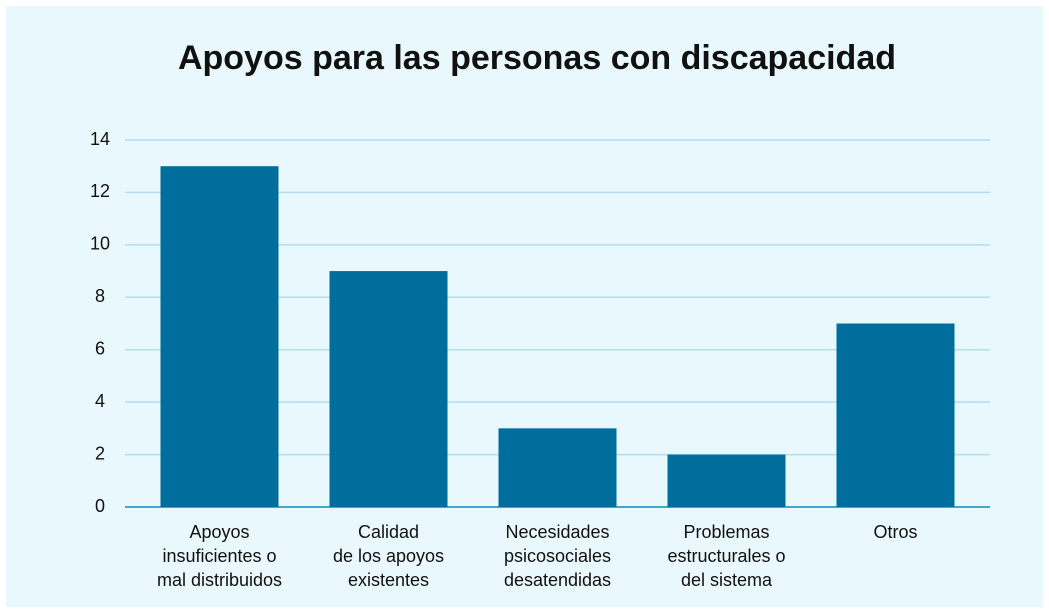 Image resolution: width=1049 pixels, height=613 pixels. I want to click on y-tick-label: 12, so click(100, 191).